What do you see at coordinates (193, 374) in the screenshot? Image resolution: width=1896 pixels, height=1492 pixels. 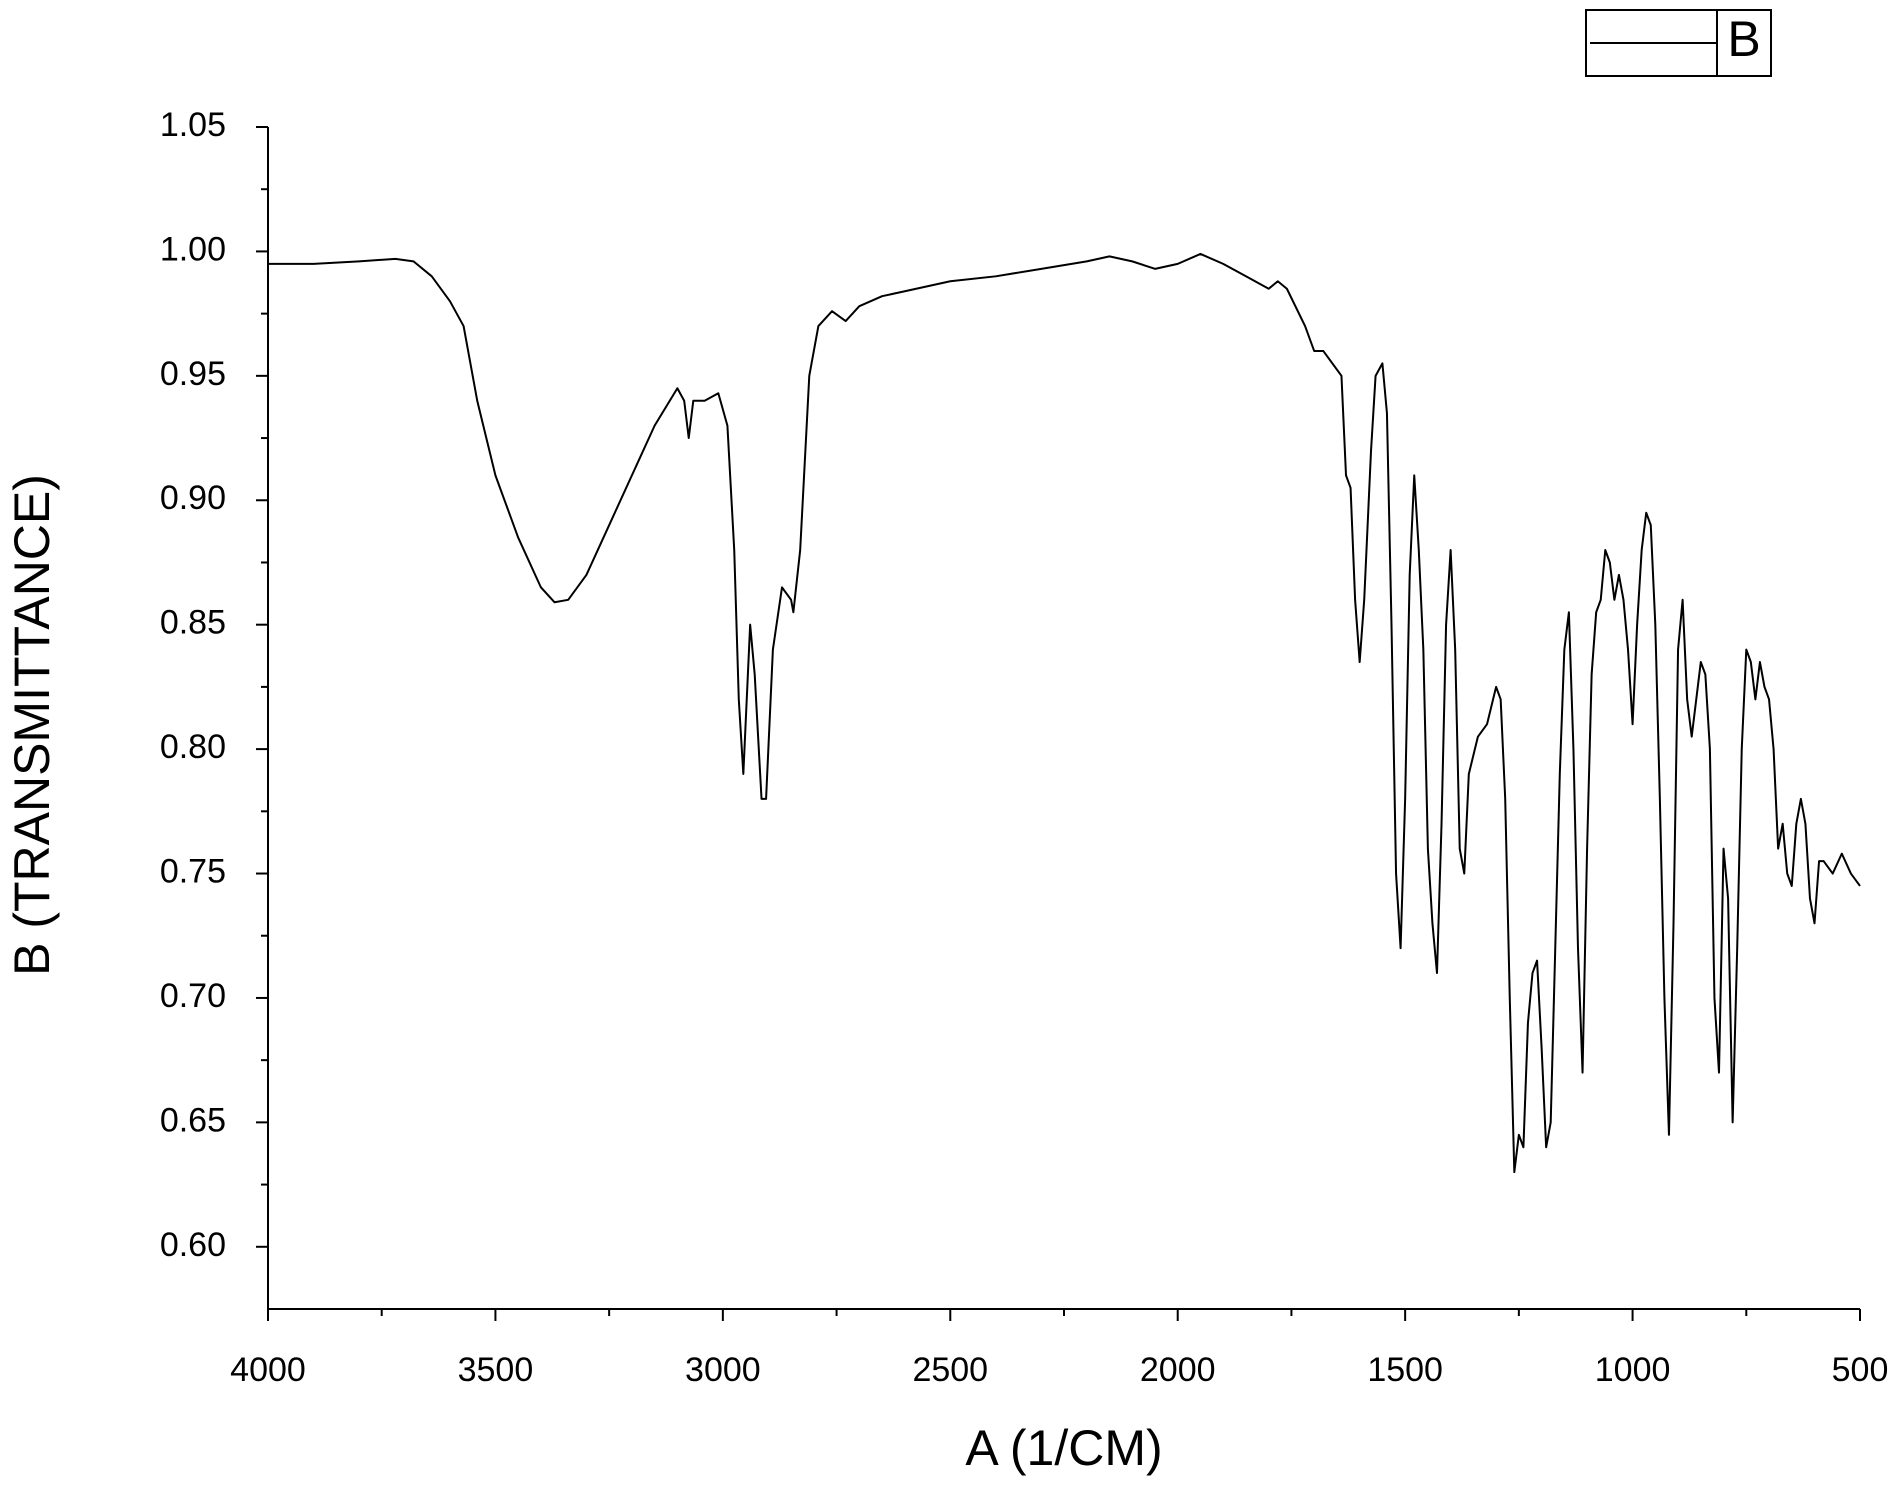 I see `y-tick-label: 0.95` at bounding box center [193, 374].